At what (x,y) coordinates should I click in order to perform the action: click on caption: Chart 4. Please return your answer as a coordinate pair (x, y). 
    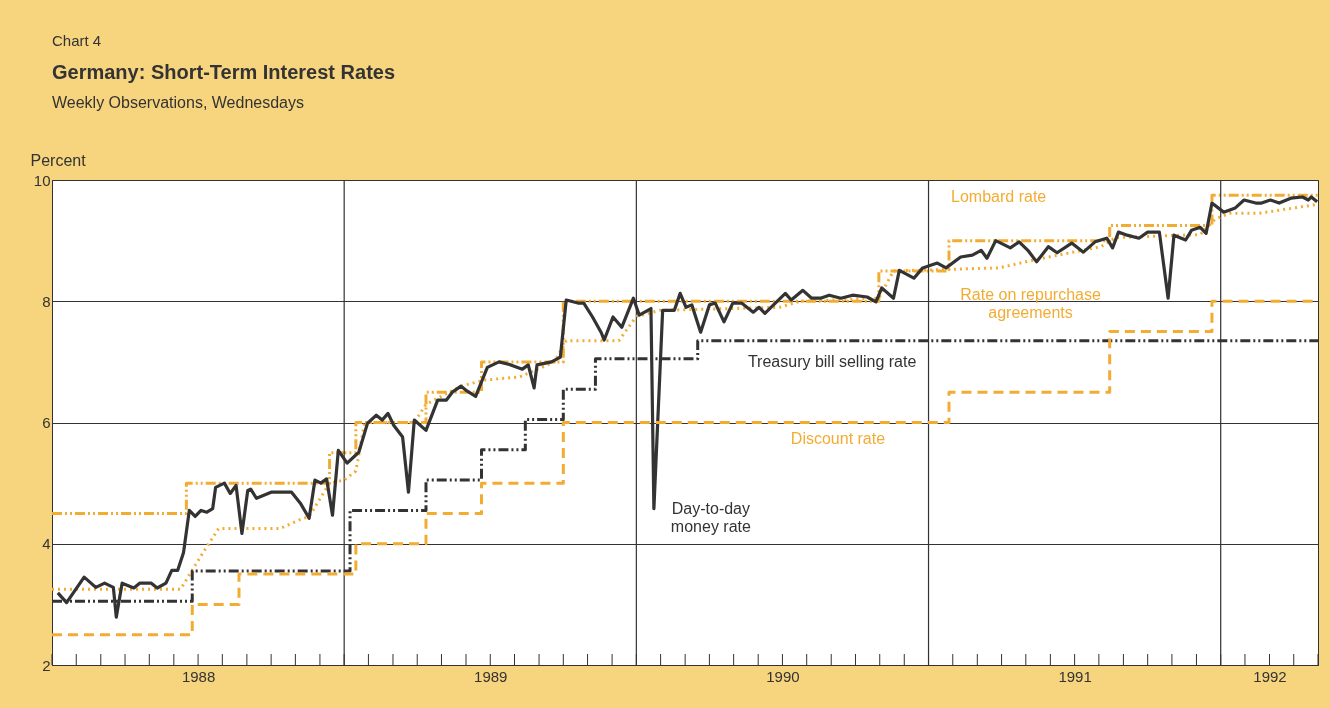
    Looking at the image, I should click on (77, 40).